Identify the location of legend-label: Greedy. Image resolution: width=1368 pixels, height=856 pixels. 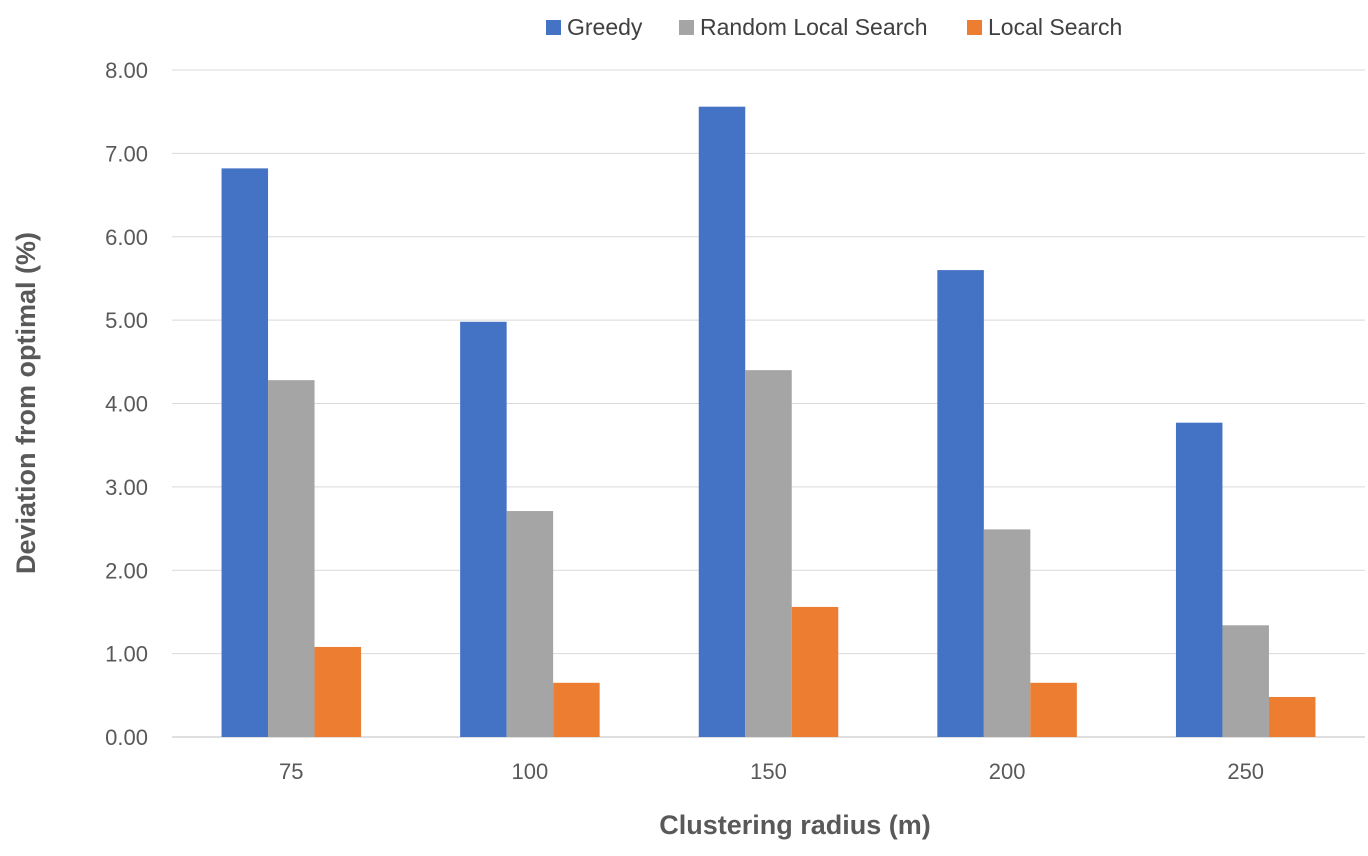
(605, 27).